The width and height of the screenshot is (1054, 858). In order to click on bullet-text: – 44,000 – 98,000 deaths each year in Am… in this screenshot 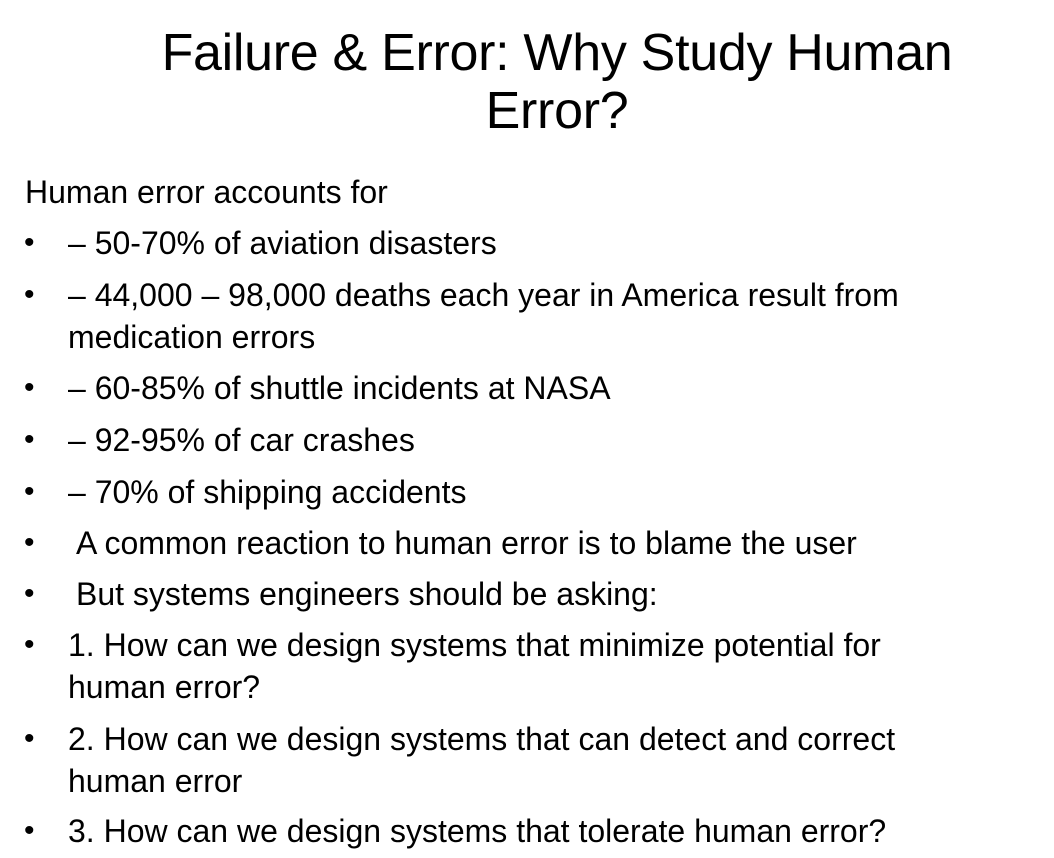, I will do `click(543, 316)`.